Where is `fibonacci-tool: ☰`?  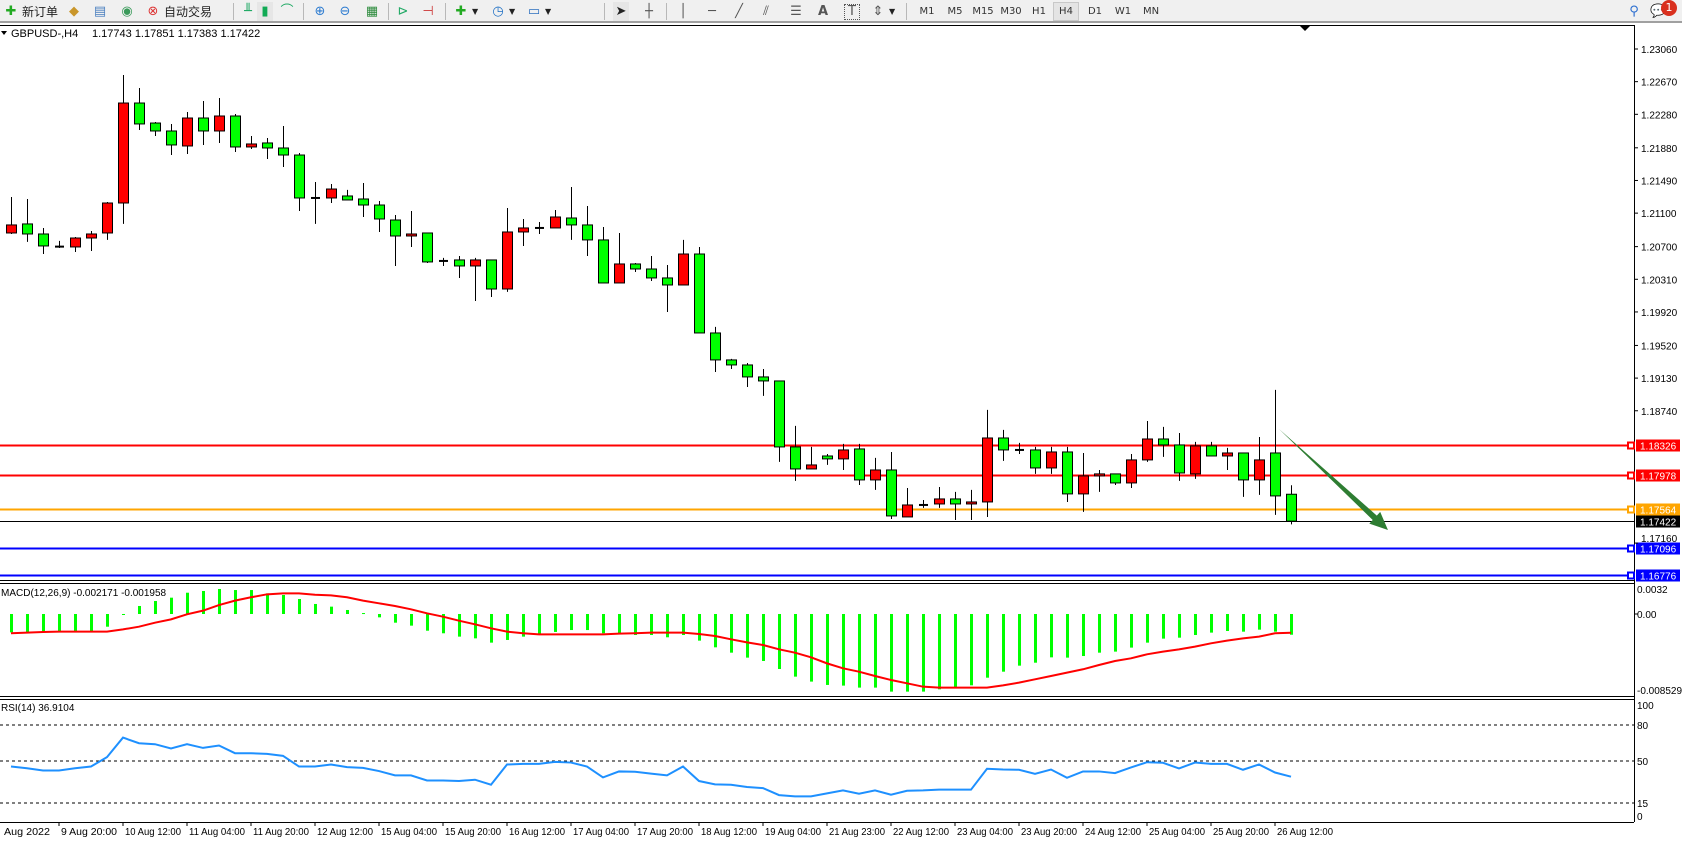 fibonacci-tool: ☰ is located at coordinates (796, 11).